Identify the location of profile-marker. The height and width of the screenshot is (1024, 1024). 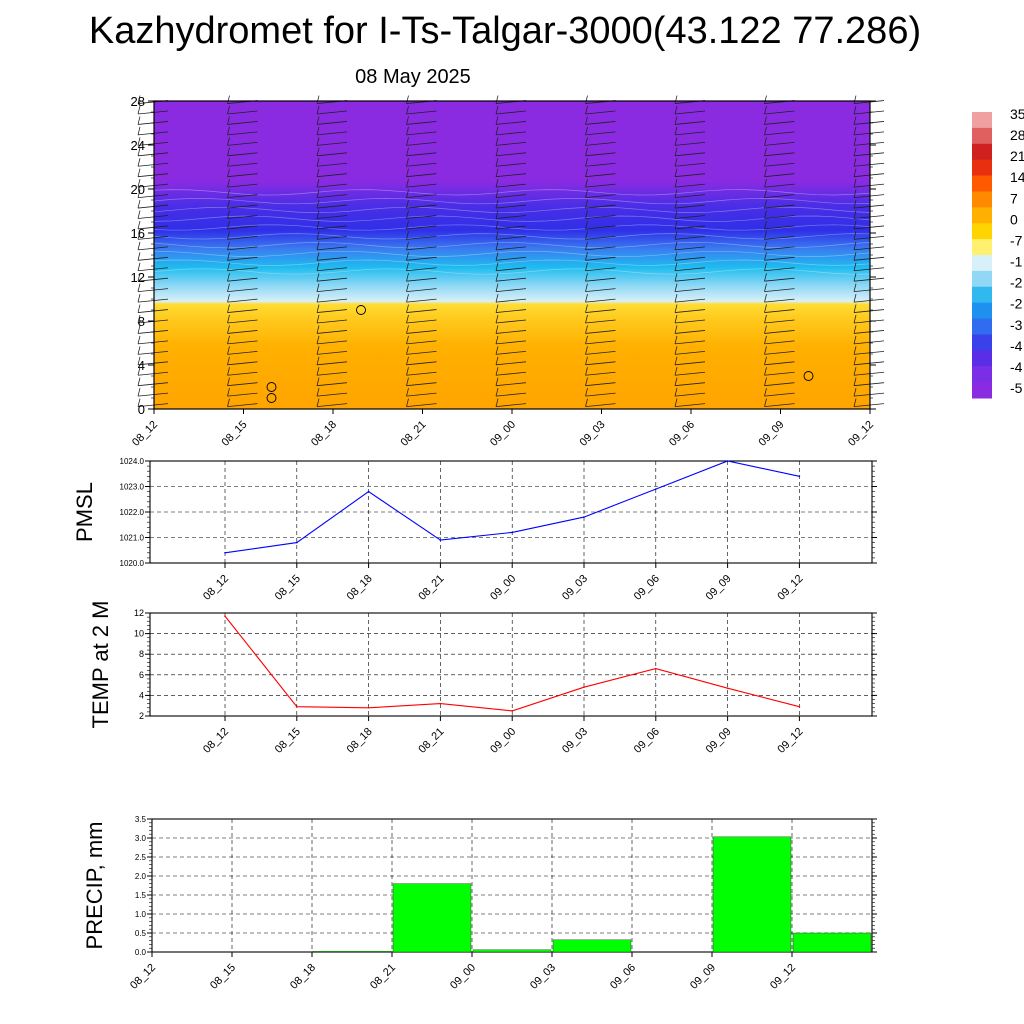
(271, 387).